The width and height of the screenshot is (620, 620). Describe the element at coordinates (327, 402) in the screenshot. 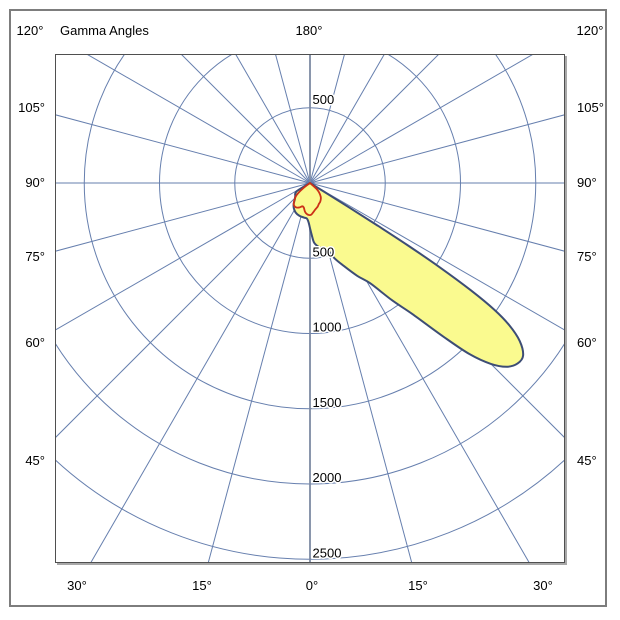

I see `radial-value-label-1500: 1500` at that location.